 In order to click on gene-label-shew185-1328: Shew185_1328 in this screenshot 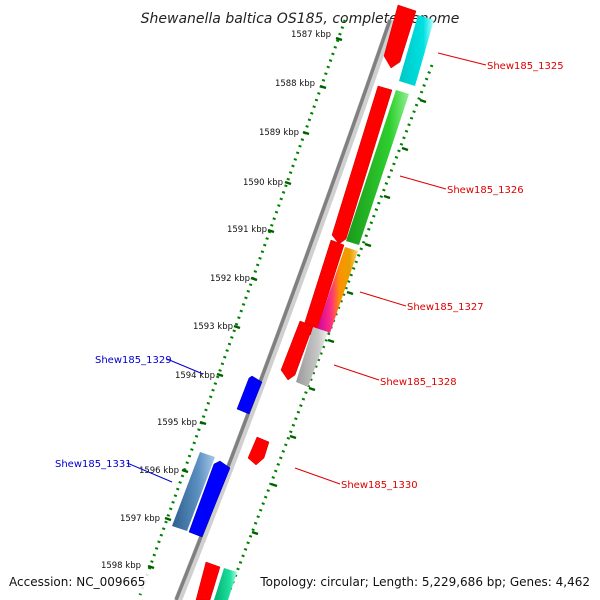, I will do `click(418, 382)`.